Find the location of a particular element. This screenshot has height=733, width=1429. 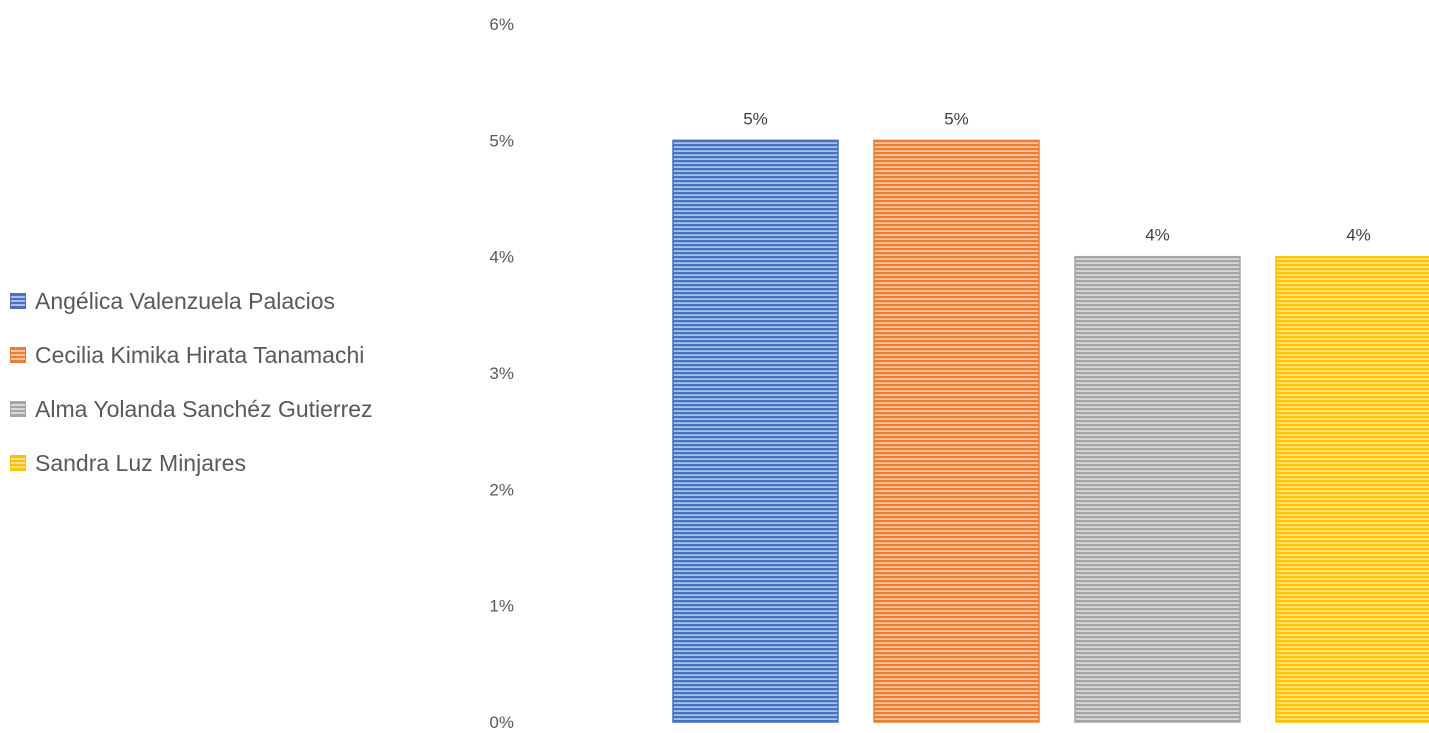

y-axis: 0% 1% 2% 3% 4% 5% 6% is located at coordinates (501, 373).